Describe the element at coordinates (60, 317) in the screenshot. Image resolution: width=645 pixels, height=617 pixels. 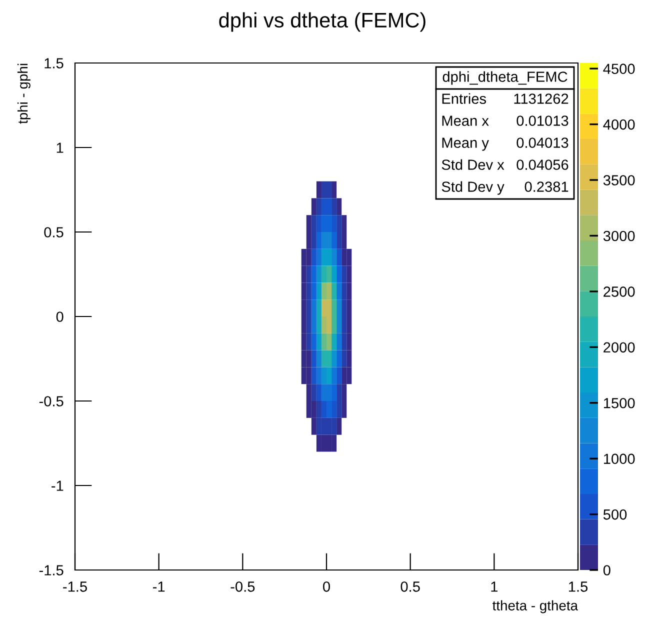
I see `y-tick-label: 0` at that location.